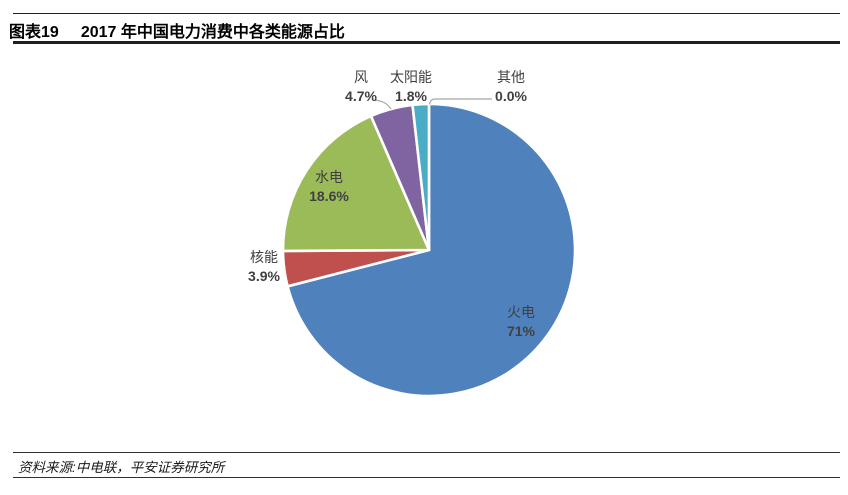  I want to click on figure-title: 2017 年中国电力消费中各类能源占比, so click(212, 32).